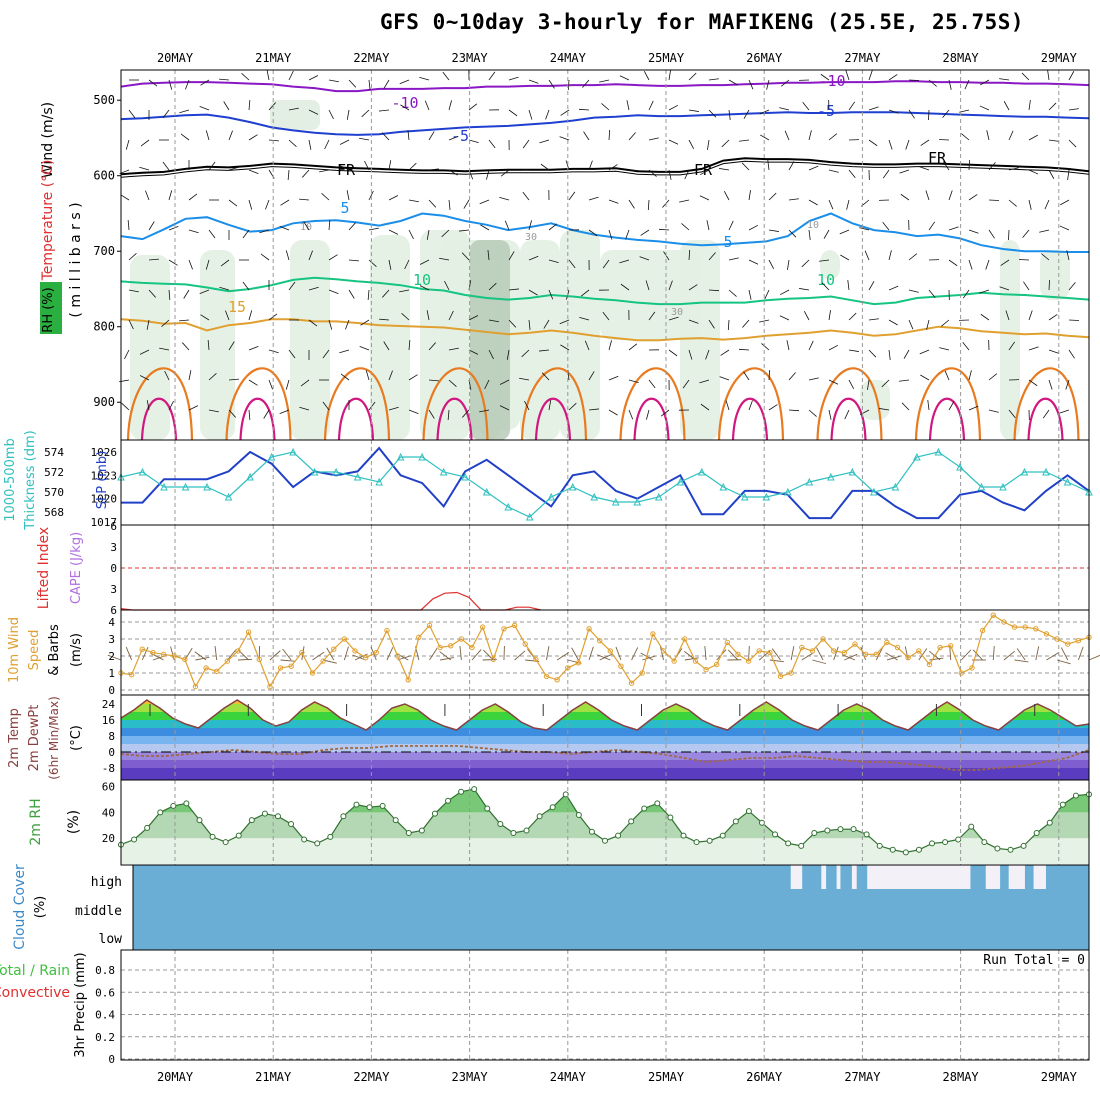 This screenshot has height=1100, width=1100. I want to click on temp-band, so click(605, 756).